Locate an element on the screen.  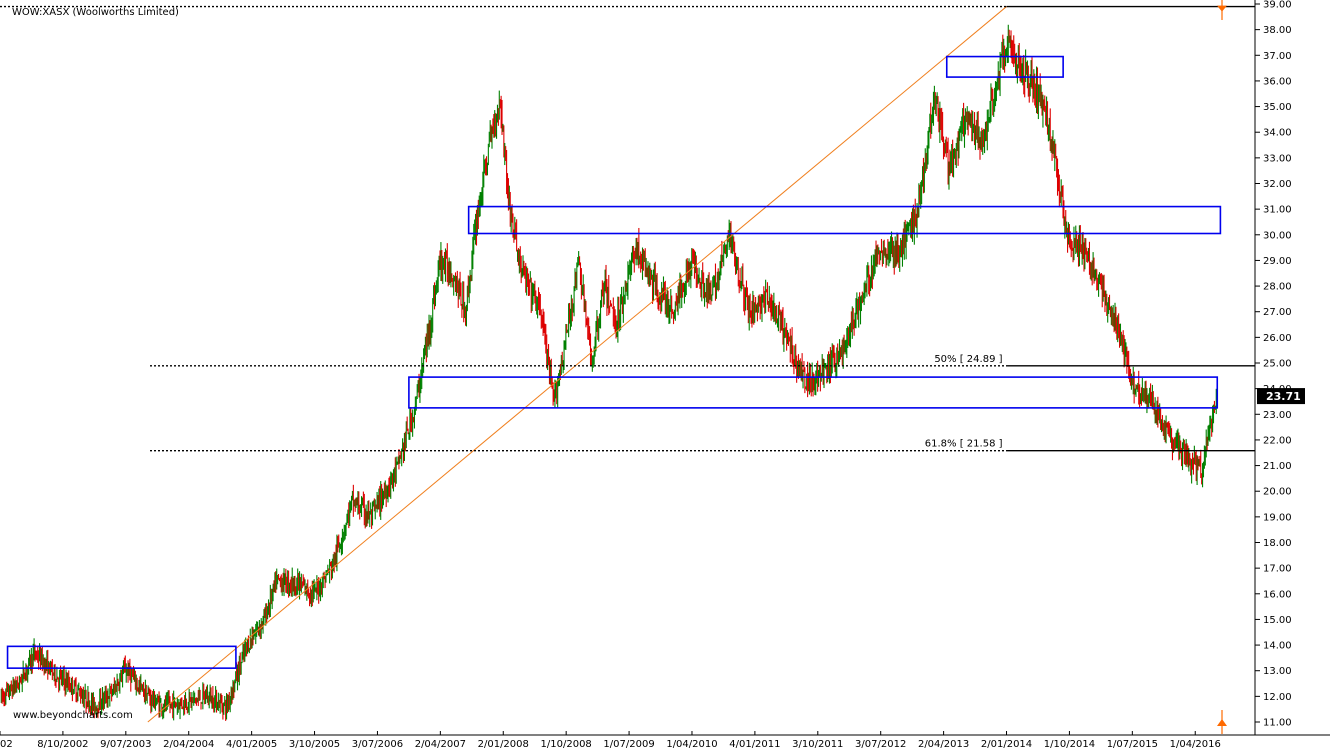
last-price-box is located at coordinates (1281, 396).